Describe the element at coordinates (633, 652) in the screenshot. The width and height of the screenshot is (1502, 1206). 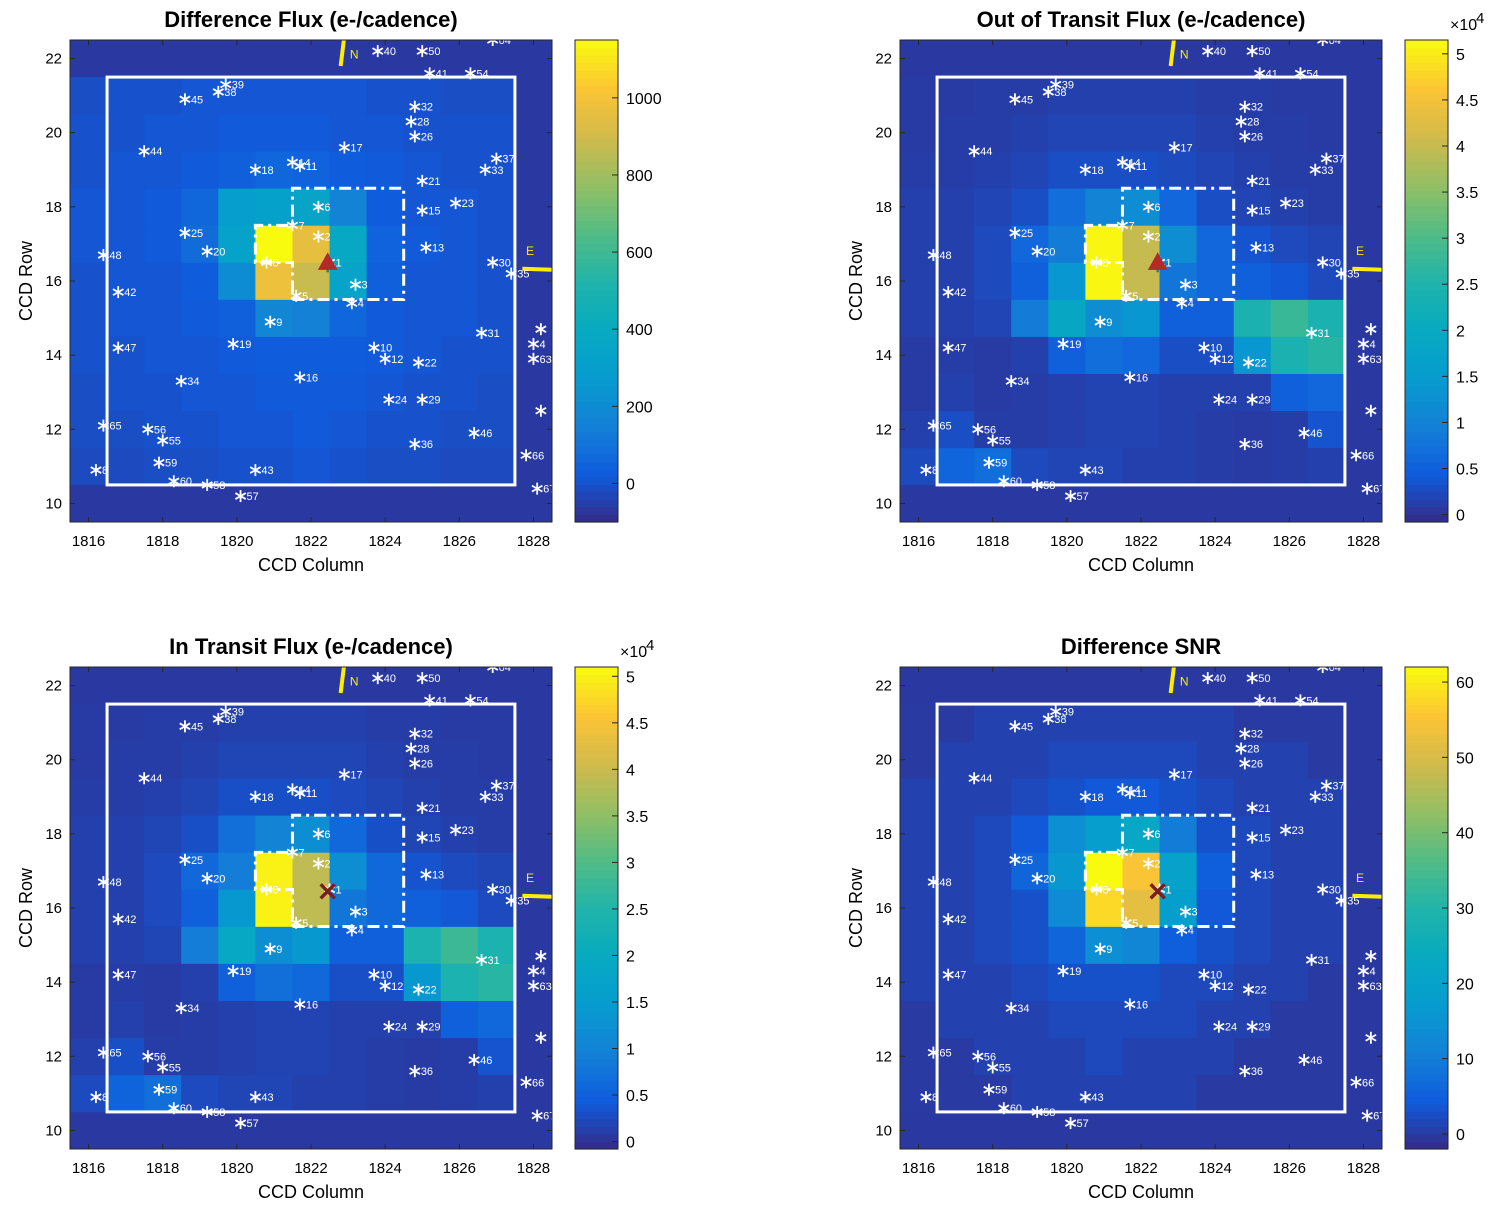
I see `colorbar-exponent: ×10` at that location.